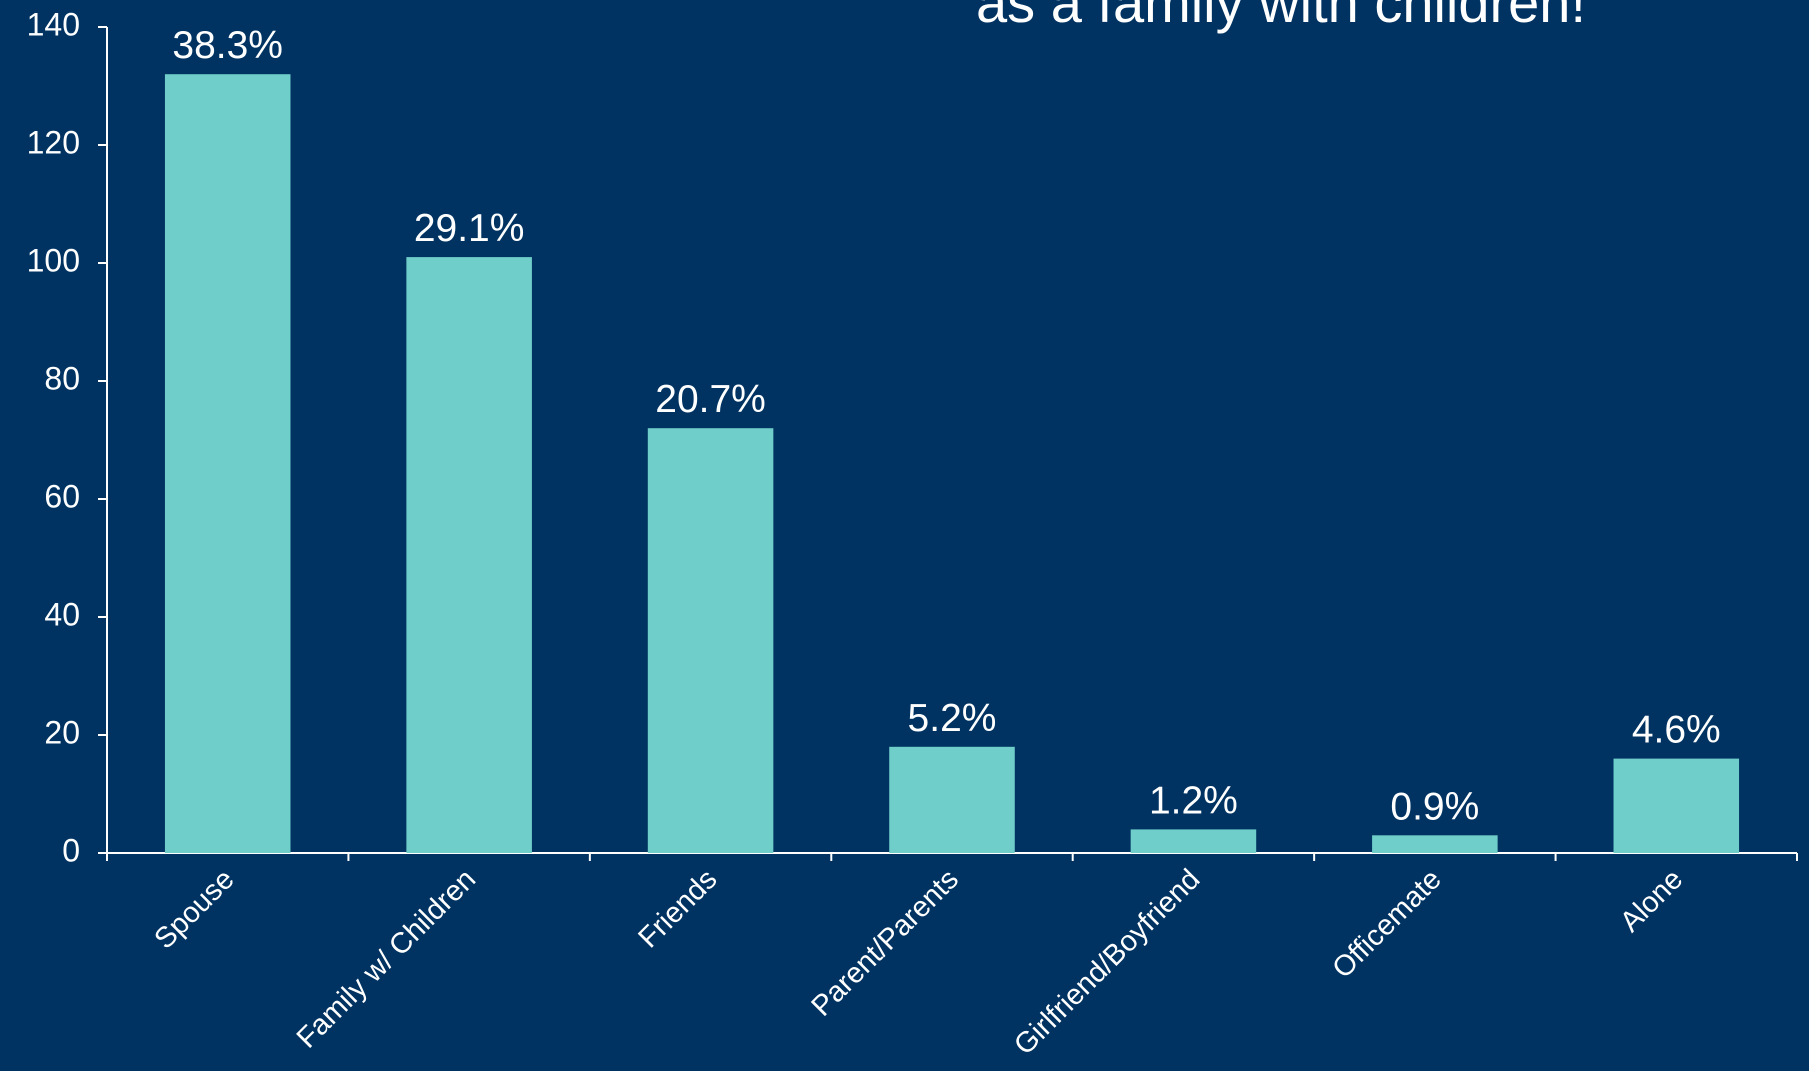 The height and width of the screenshot is (1071, 1809). Describe the element at coordinates (1434, 806) in the screenshot. I see `bar-label: 0.9%` at that location.